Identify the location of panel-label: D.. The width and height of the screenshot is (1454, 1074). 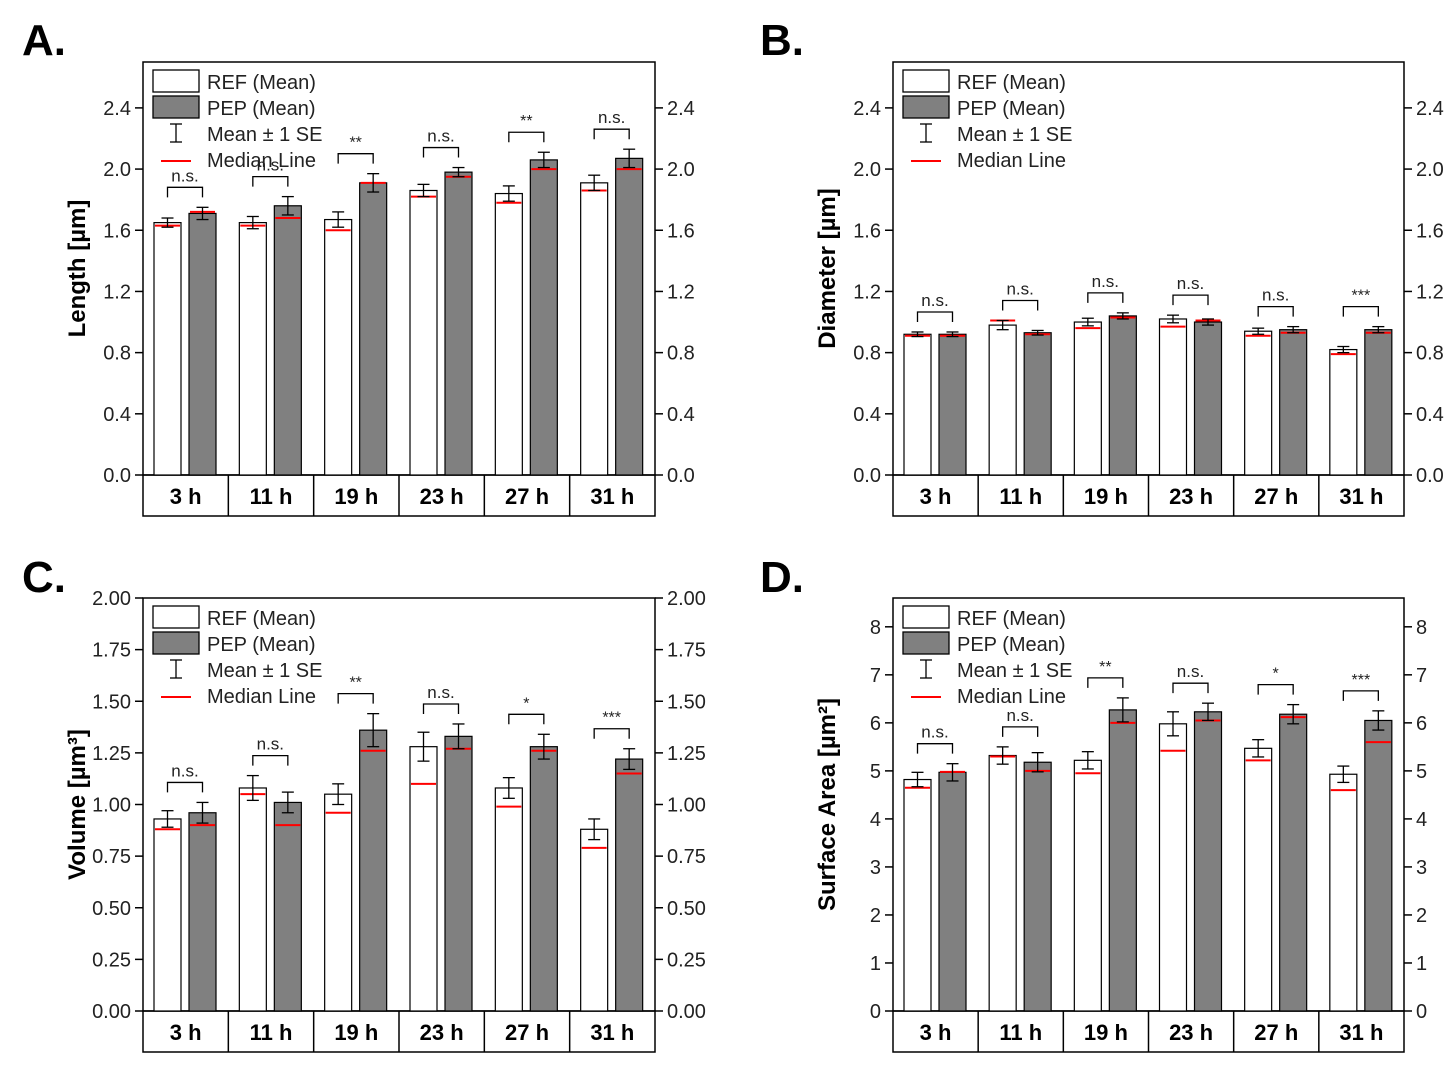
(782, 577).